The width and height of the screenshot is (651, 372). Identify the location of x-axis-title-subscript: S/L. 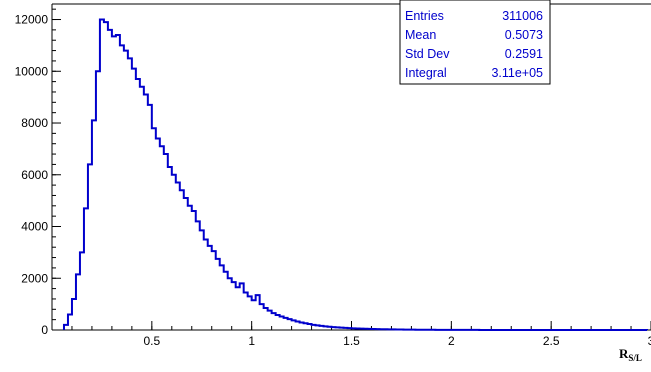
(635, 358).